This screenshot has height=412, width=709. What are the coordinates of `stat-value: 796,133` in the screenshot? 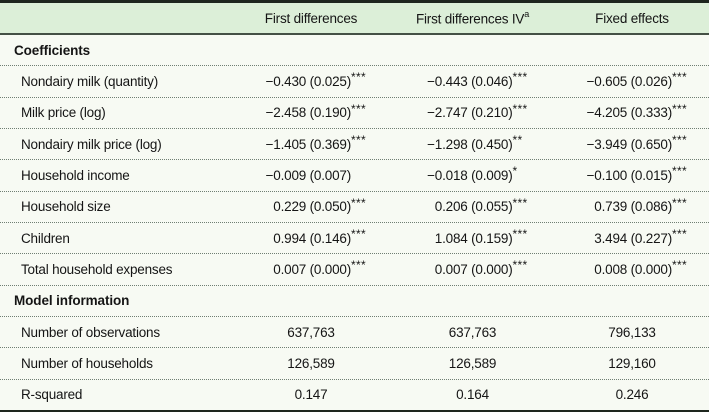 It's located at (632, 332).